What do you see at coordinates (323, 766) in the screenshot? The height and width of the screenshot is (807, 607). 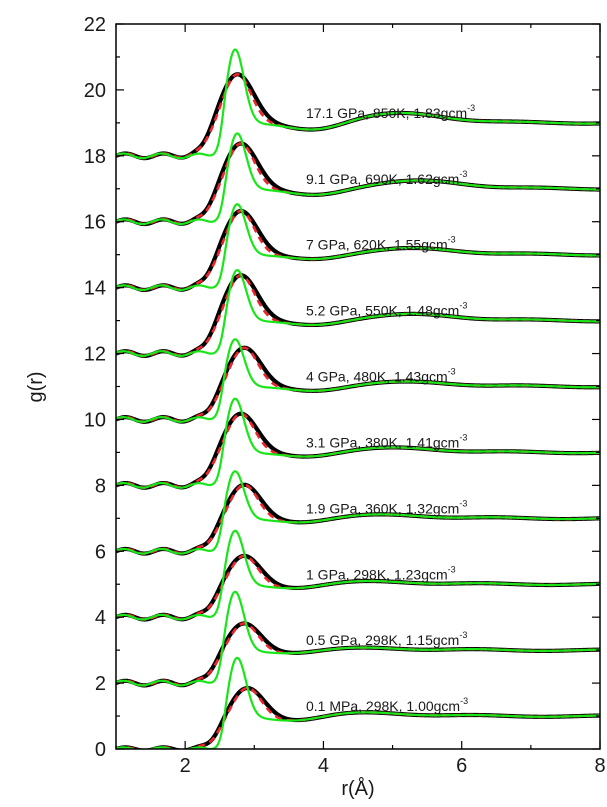 I see `x-tick-label: 4` at bounding box center [323, 766].